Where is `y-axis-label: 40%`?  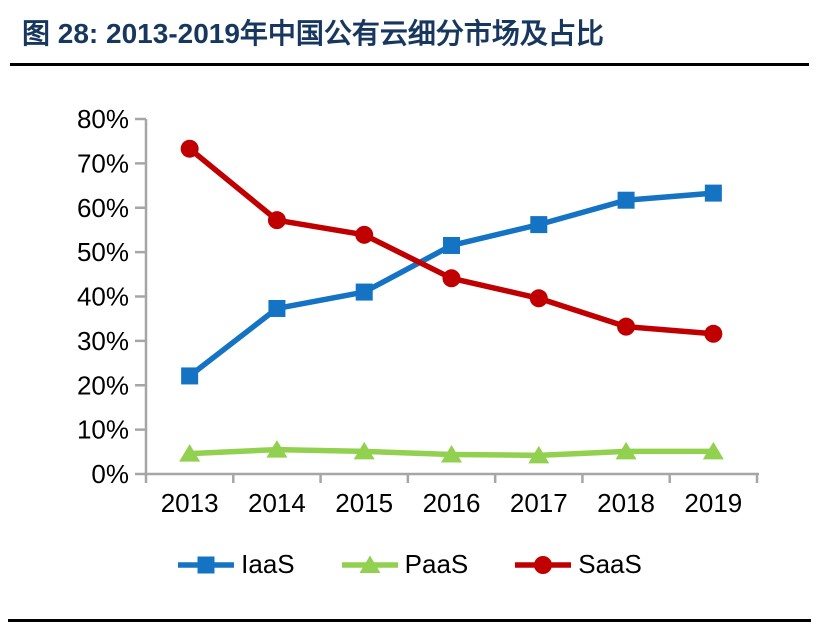
y-axis-label: 40% is located at coordinates (103, 297).